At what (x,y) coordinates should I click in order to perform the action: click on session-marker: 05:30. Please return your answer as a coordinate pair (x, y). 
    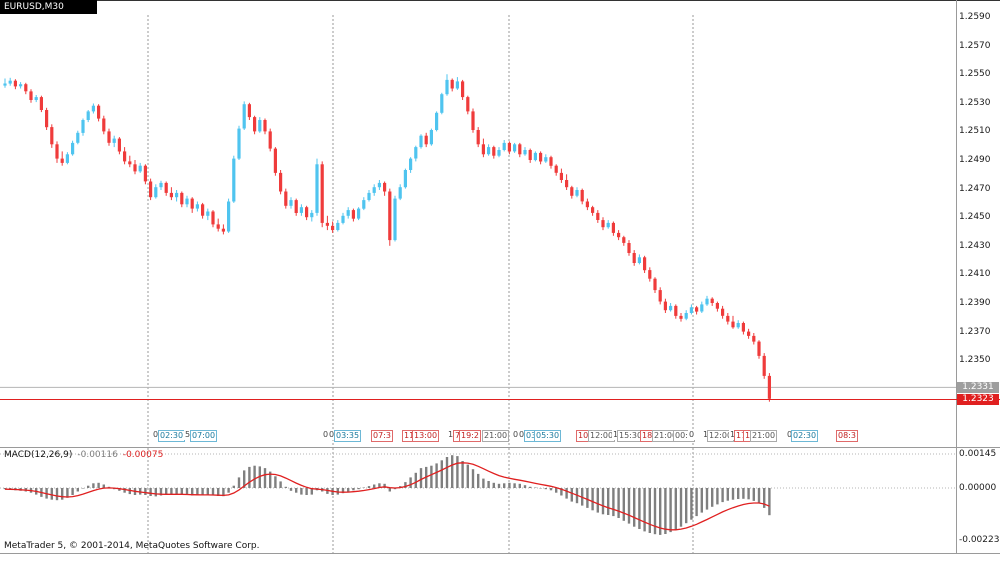
    Looking at the image, I should click on (548, 436).